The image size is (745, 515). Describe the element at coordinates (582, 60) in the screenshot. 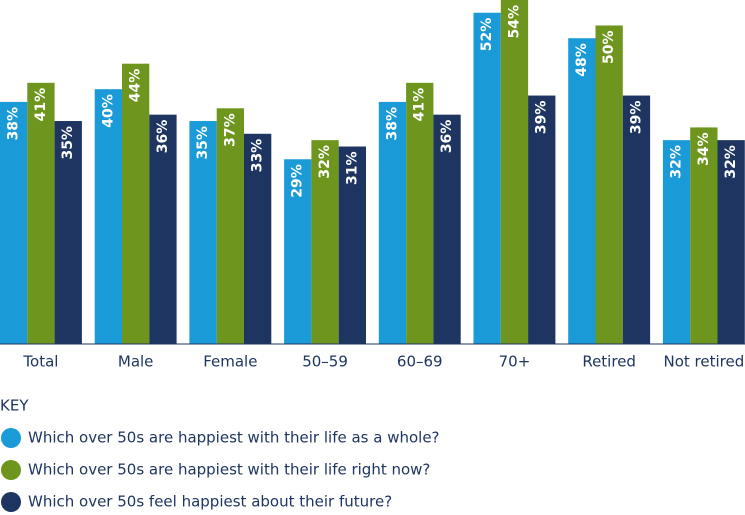

I see `value-label: 48%` at that location.